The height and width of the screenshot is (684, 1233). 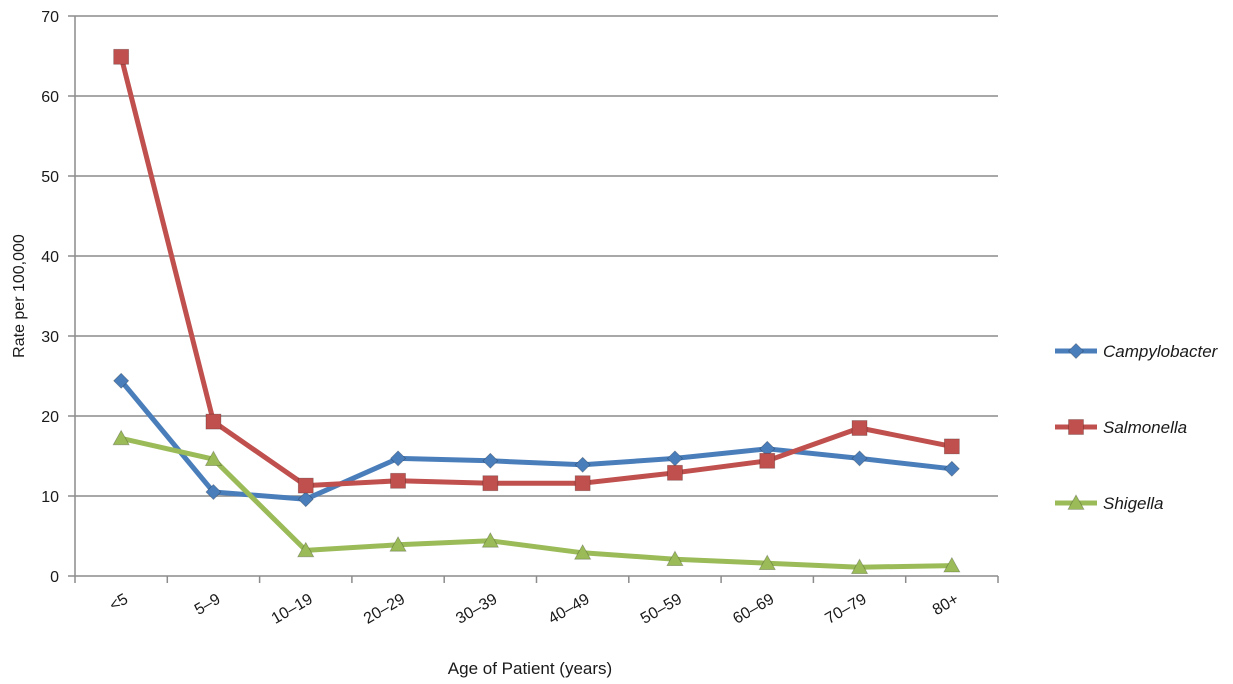 I want to click on series-campylobacter, so click(x=536, y=440).